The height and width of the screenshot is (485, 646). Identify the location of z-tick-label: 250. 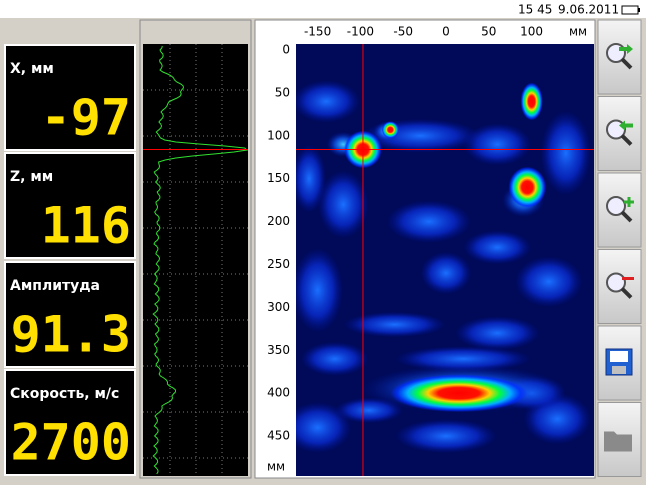
(278, 264).